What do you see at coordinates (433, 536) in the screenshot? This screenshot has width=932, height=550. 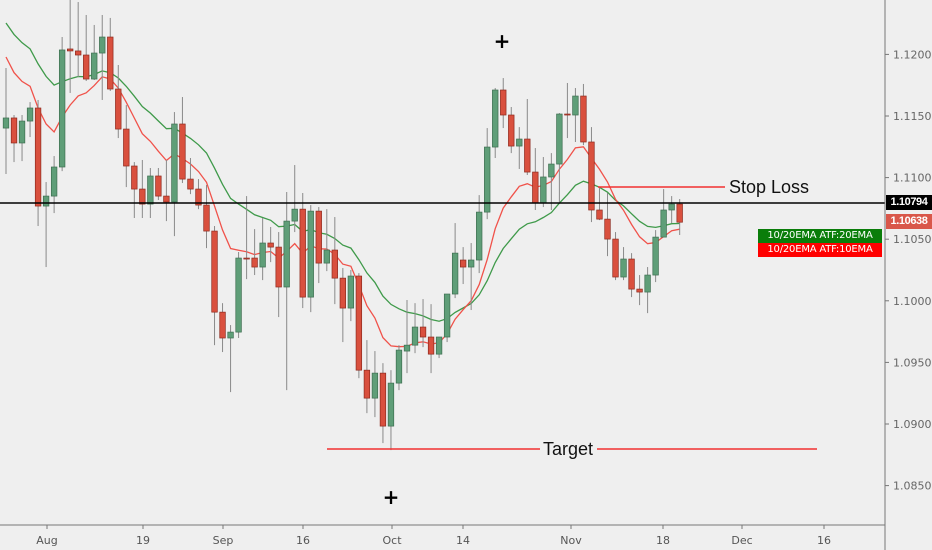 I see `time-axis: Aug 19 Sep 16 Oct 14 Nov 18 Dec 16` at bounding box center [433, 536].